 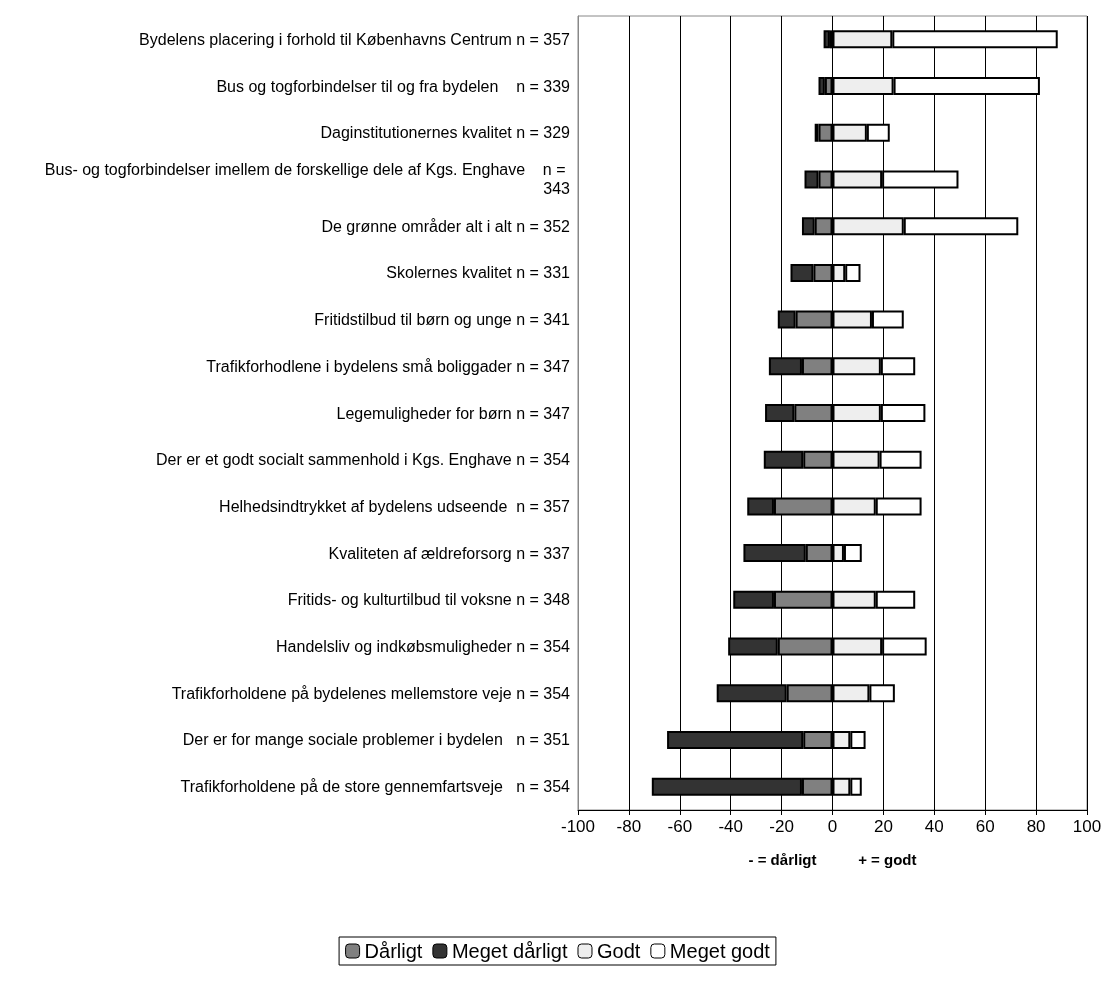 I want to click on x-tick-label: -40, so click(x=730, y=826).